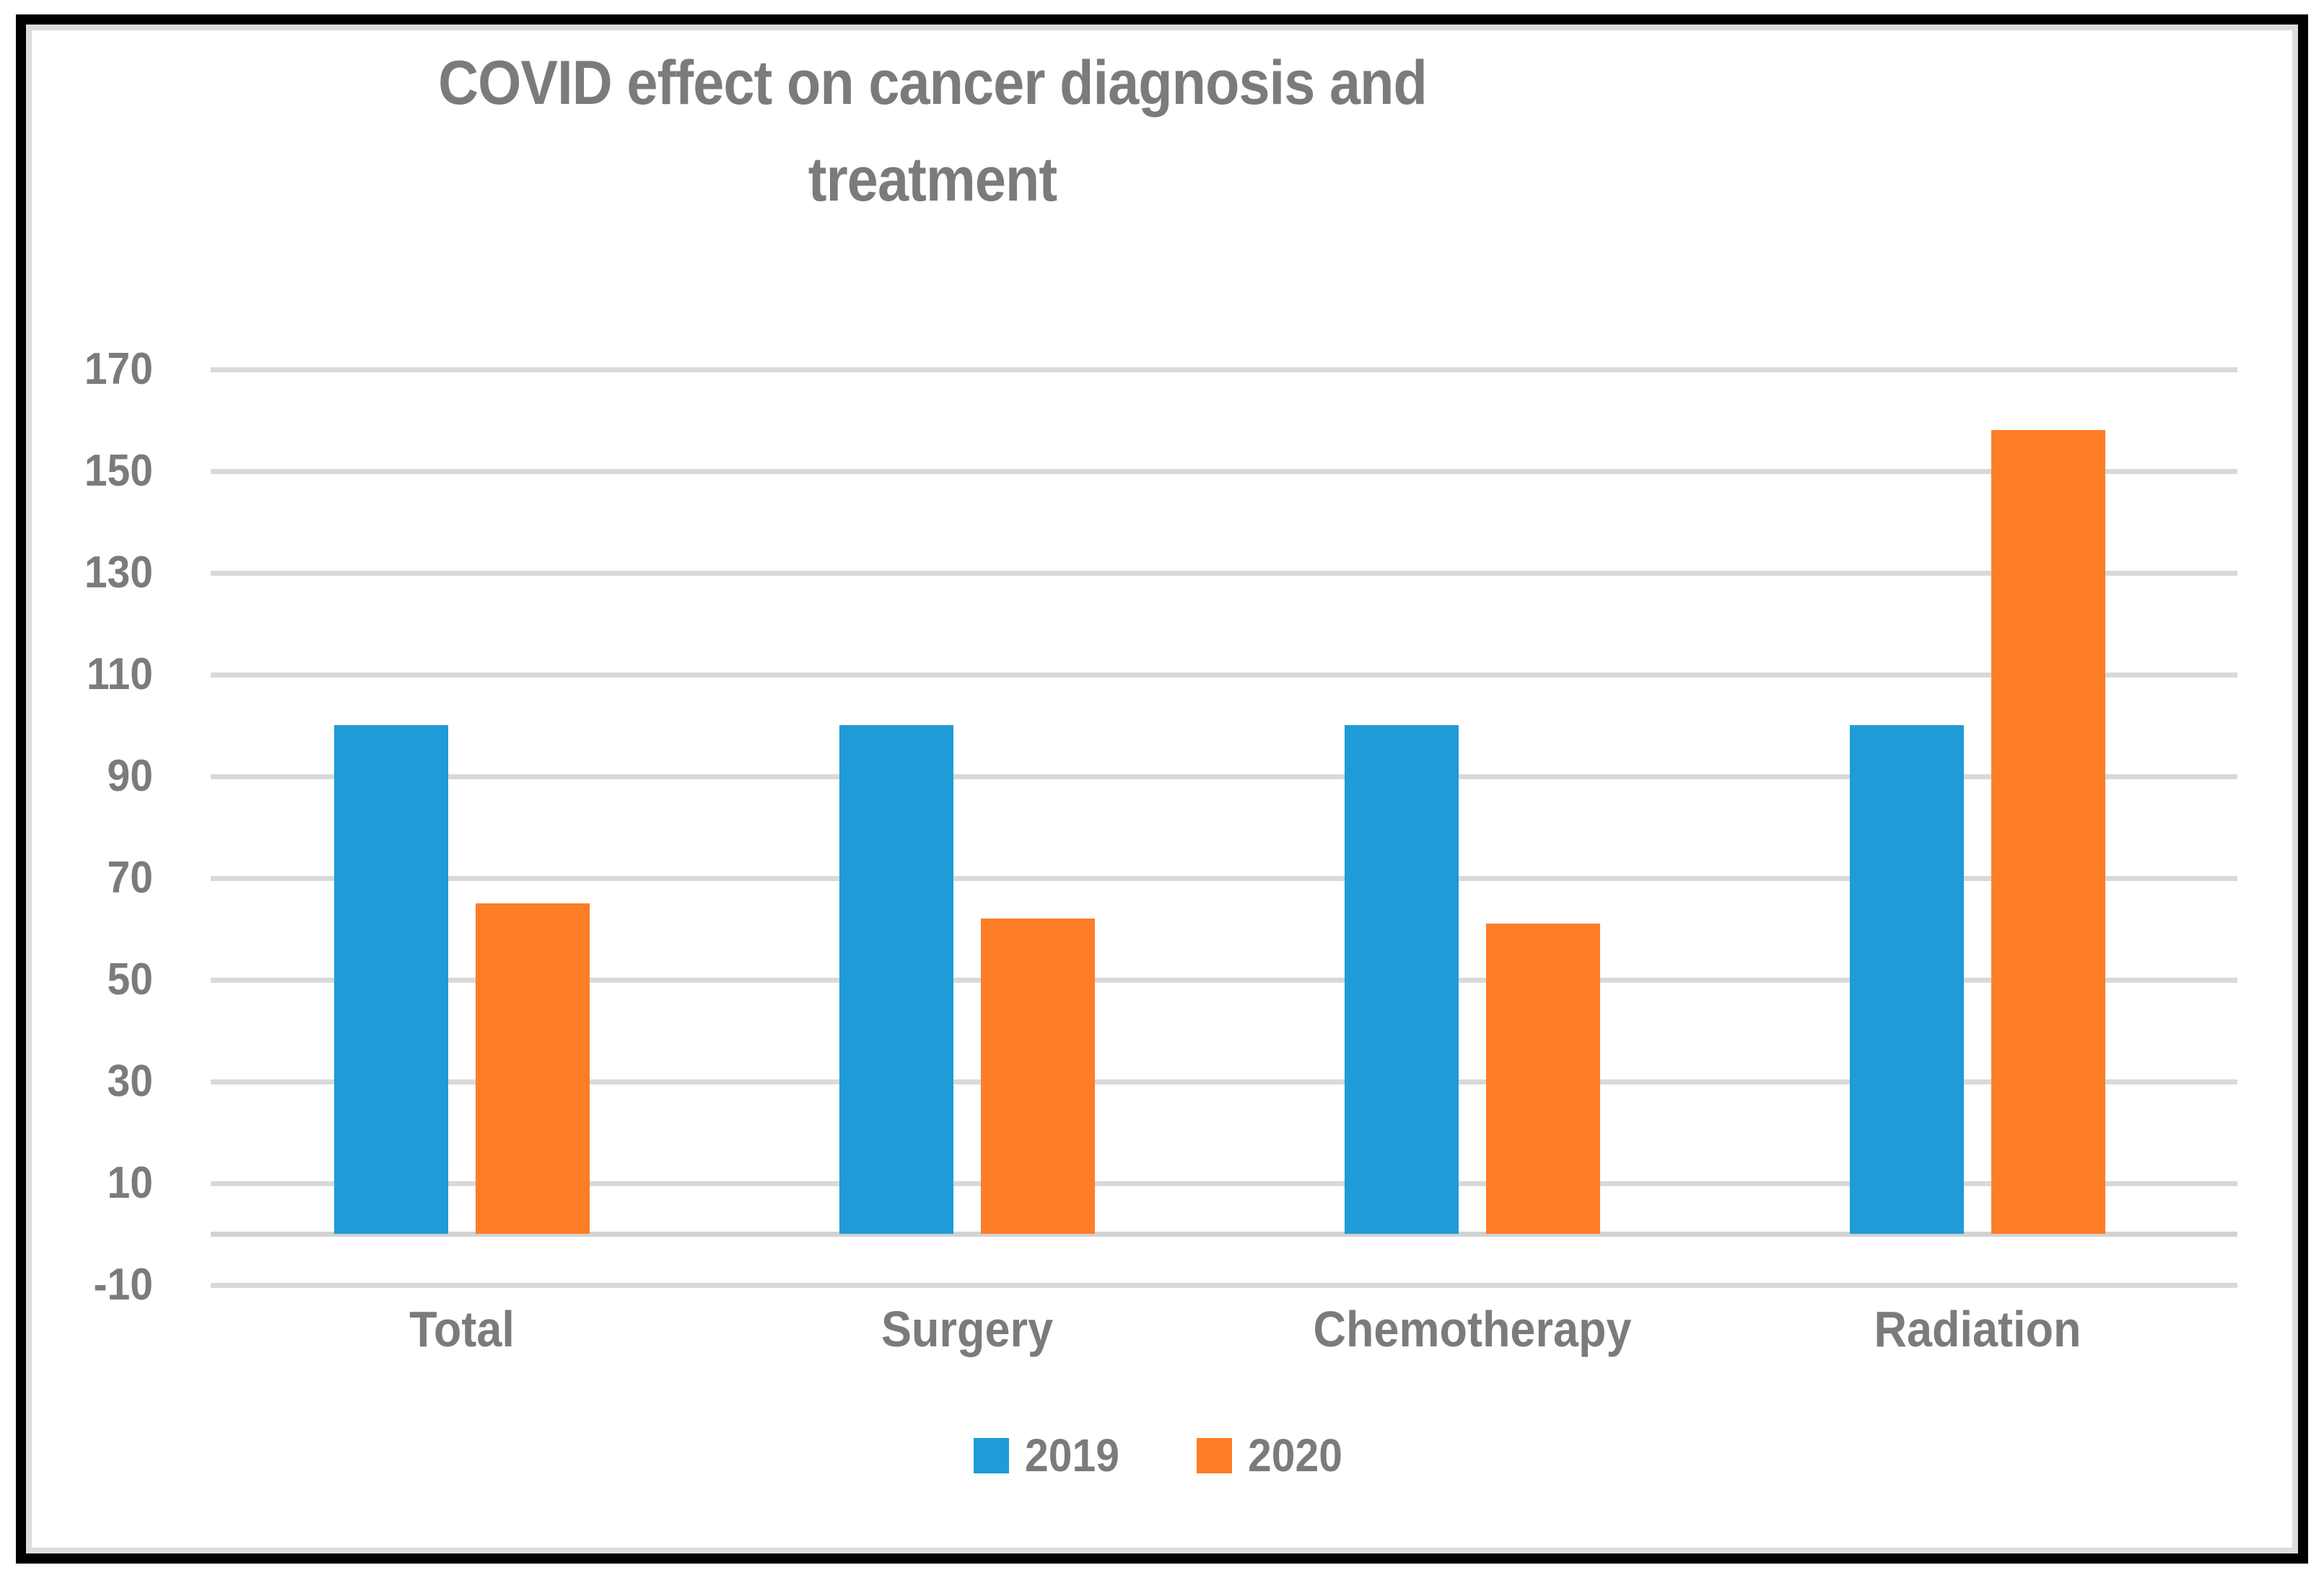 This screenshot has width=2324, height=1578. What do you see at coordinates (1472, 1329) in the screenshot?
I see `category-label-chemotherapy: Chemotherapy` at bounding box center [1472, 1329].